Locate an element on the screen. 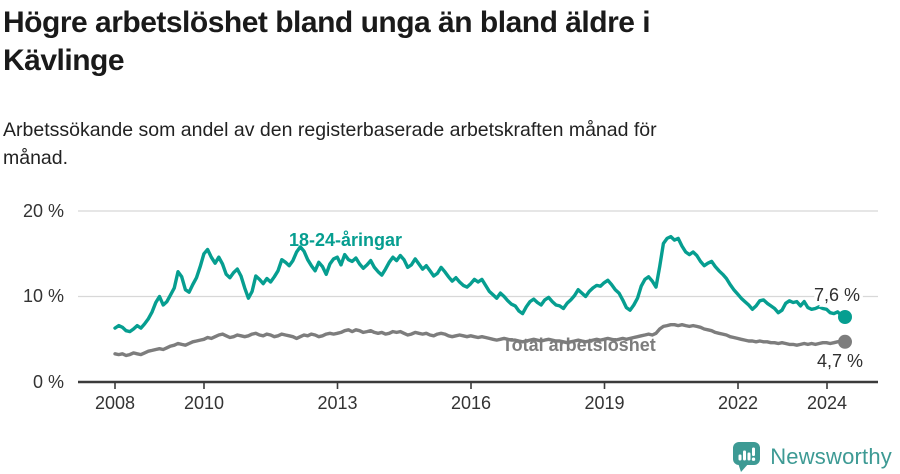 Image resolution: width=900 pixels, height=474 pixels. newsworthy-logo-icon is located at coordinates (747, 457).